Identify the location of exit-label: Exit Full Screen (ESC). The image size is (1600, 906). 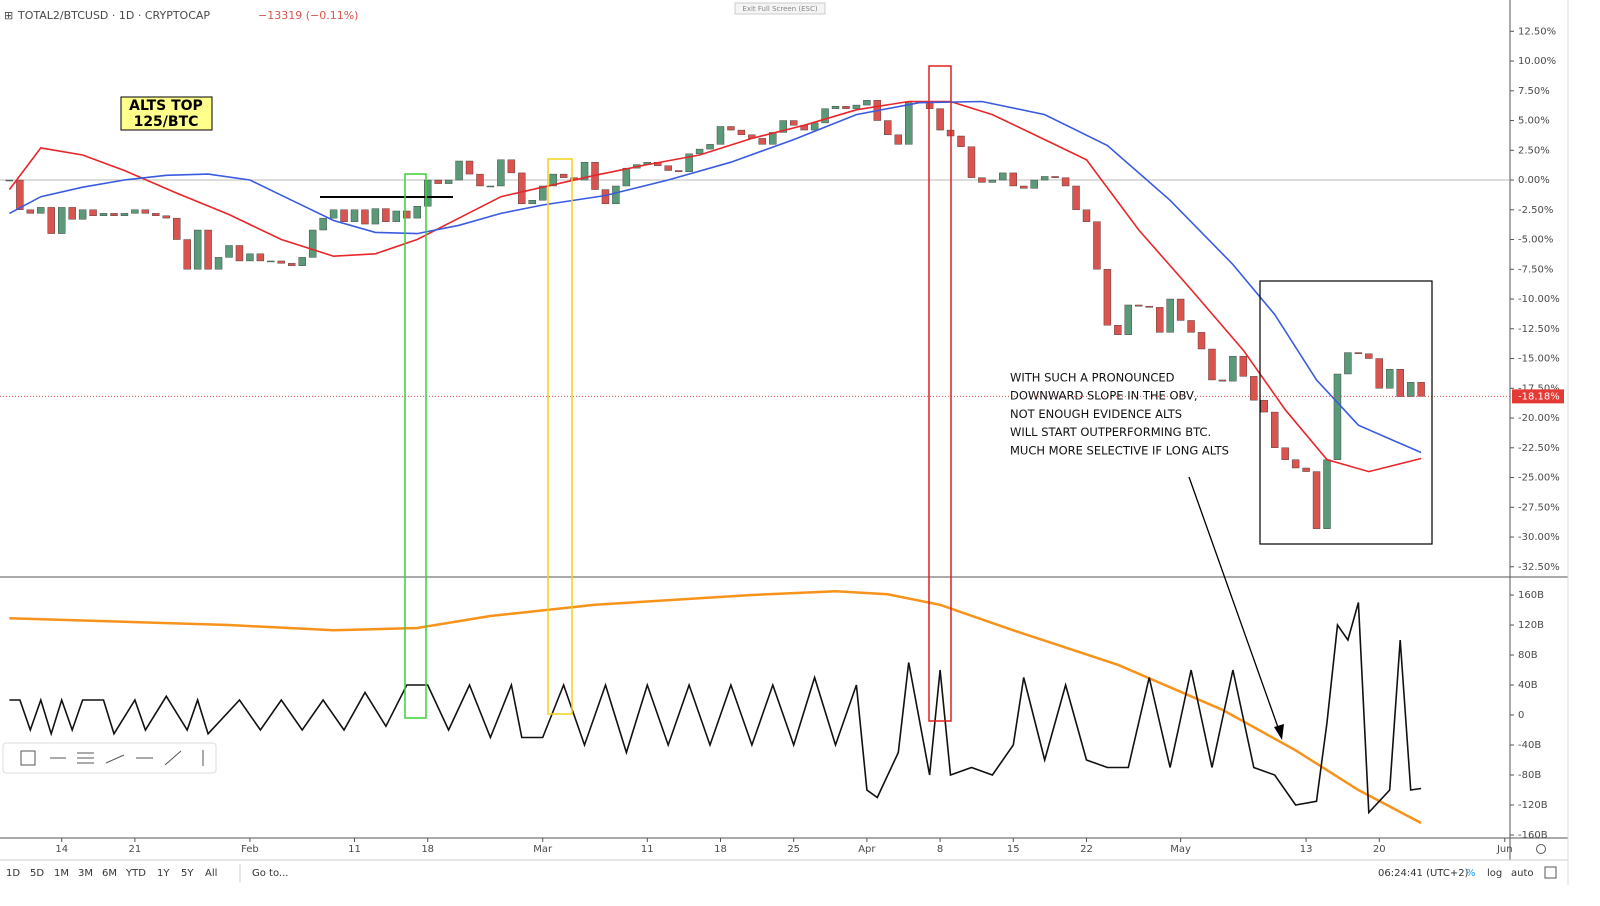
(779, 9).